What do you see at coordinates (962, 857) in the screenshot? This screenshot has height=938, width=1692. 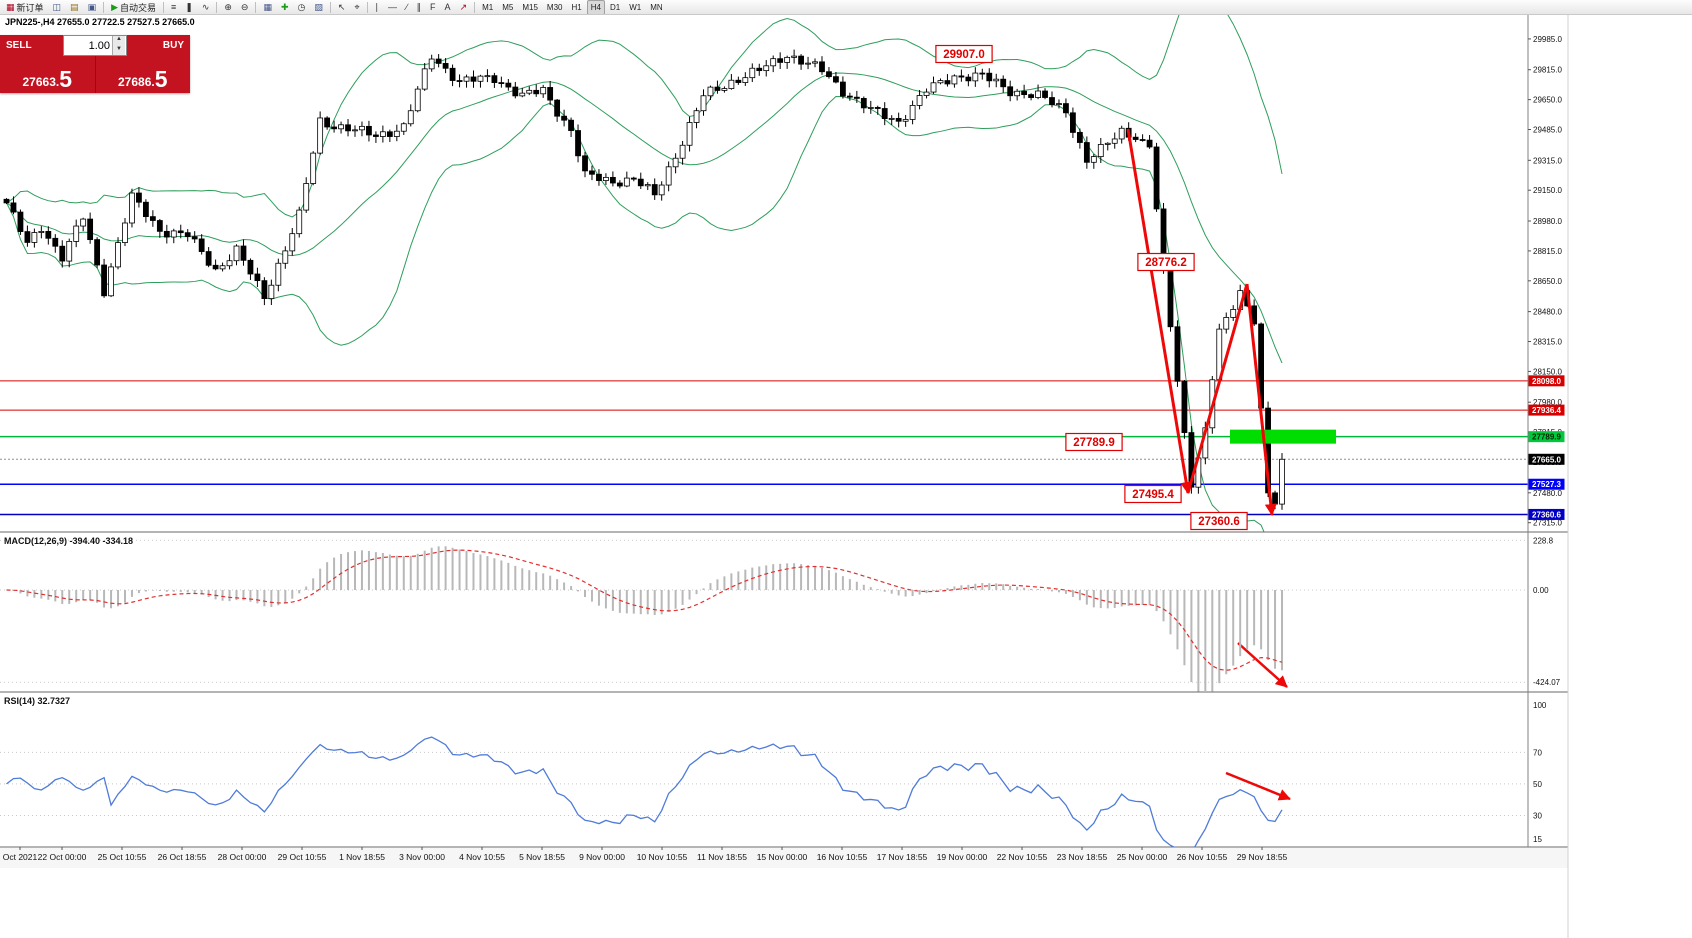 I see `time-axis-label: 19 Nov 00:00` at bounding box center [962, 857].